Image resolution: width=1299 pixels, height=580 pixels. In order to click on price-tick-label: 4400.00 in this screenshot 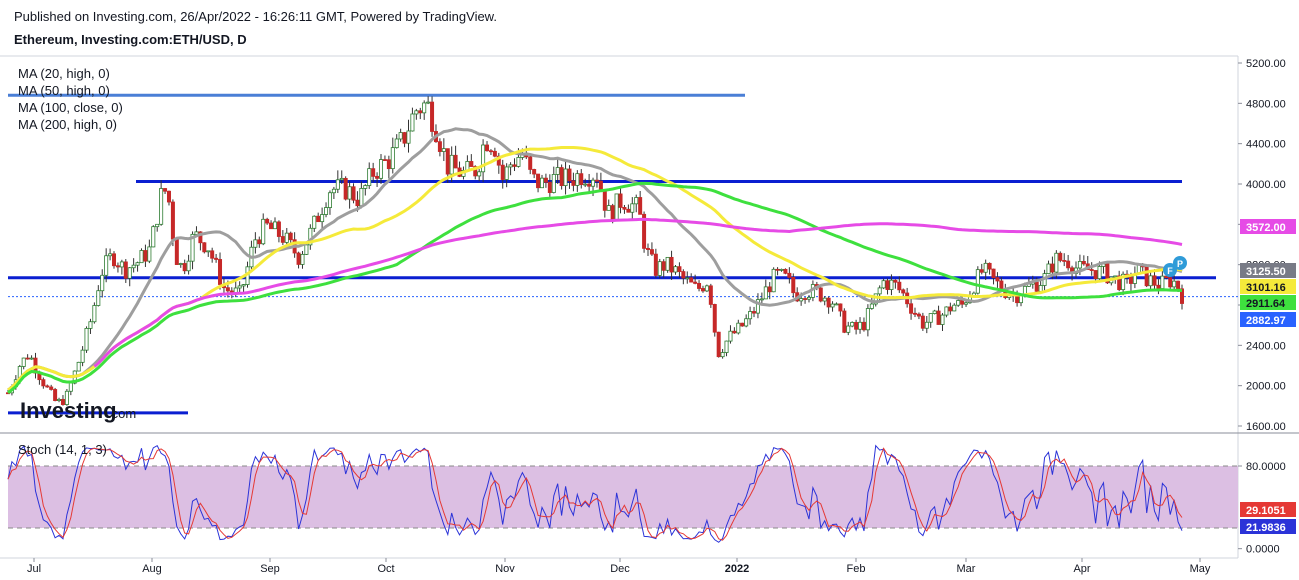, I will do `click(1266, 145)`.